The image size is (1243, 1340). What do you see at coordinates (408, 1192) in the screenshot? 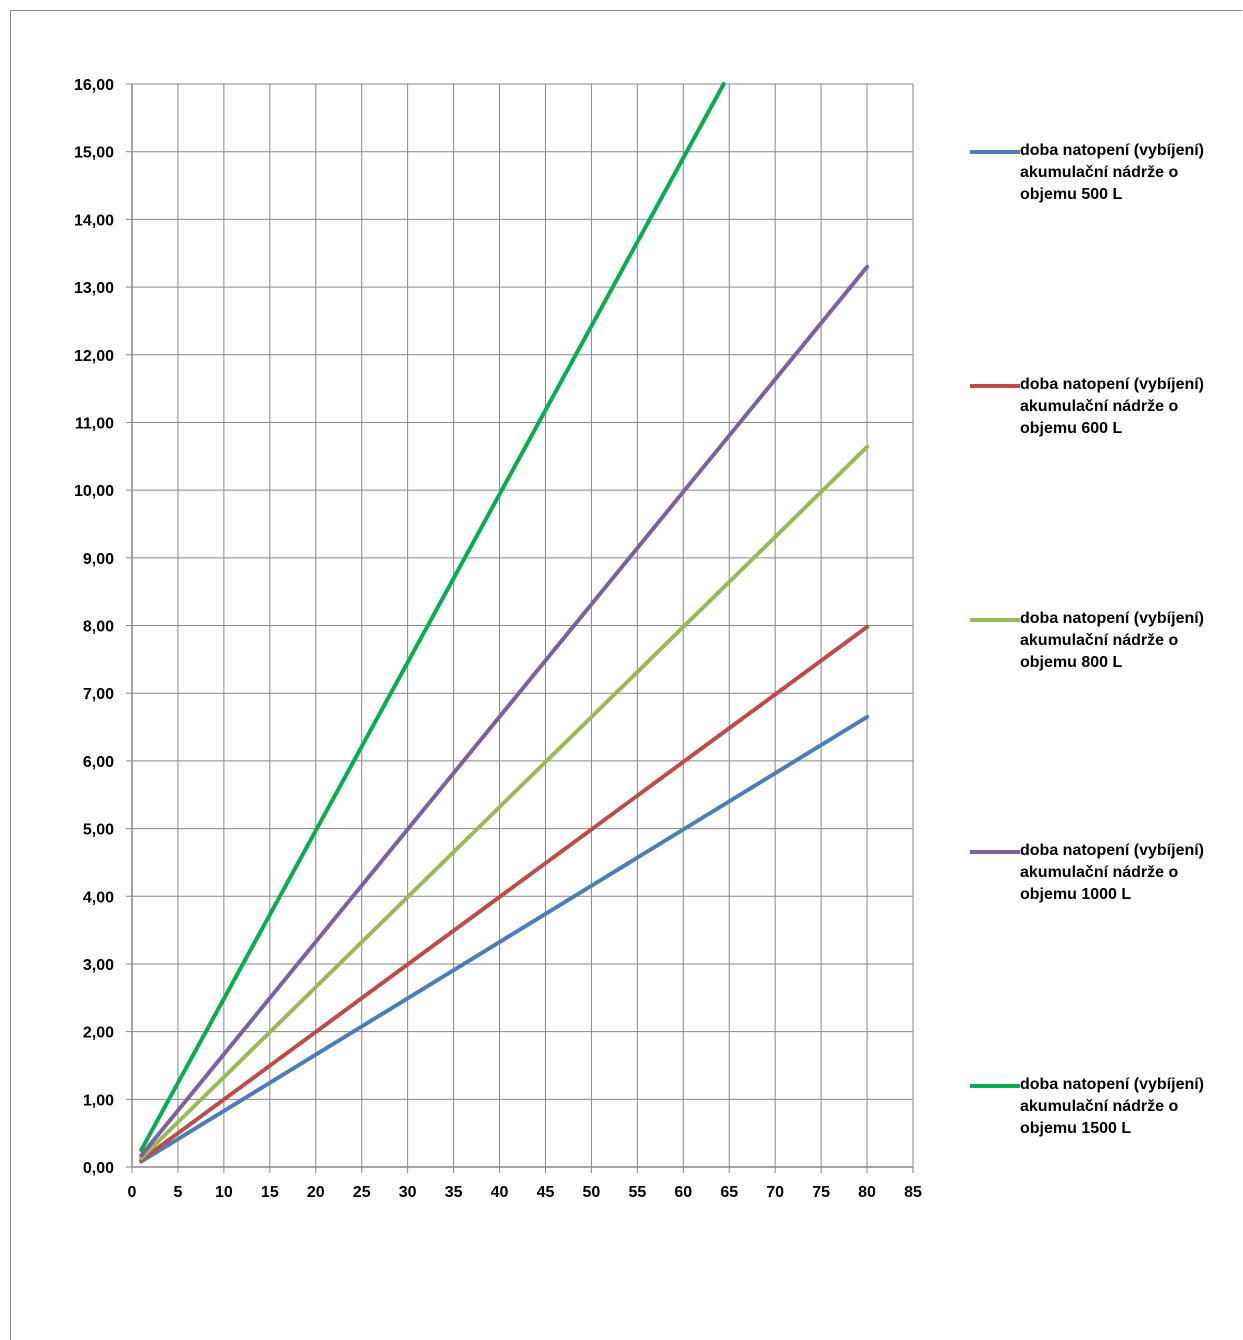
I see `x-tick-label: 30` at bounding box center [408, 1192].